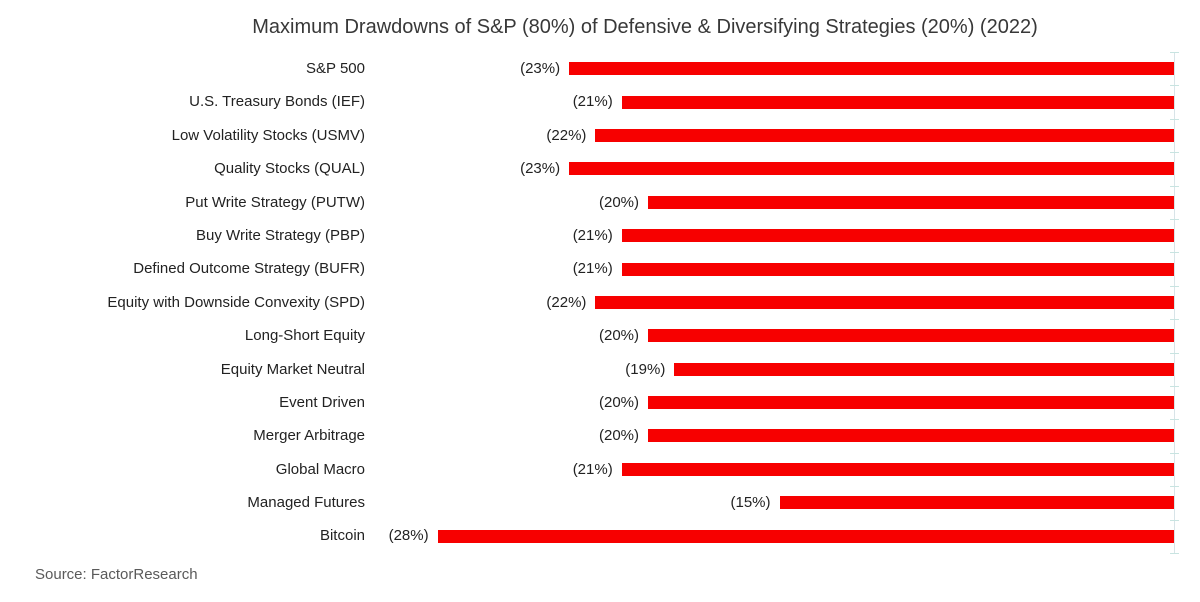 The width and height of the screenshot is (1200, 602). I want to click on row-plot-segment: (28%), so click(782, 535).